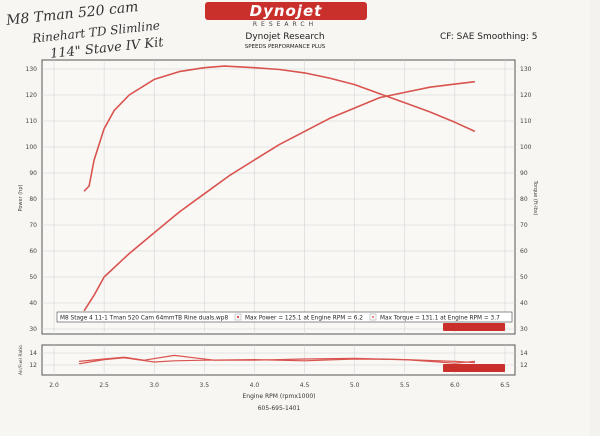 The height and width of the screenshot is (436, 600). I want to click on y-tick-label-left: 90, so click(33, 173).